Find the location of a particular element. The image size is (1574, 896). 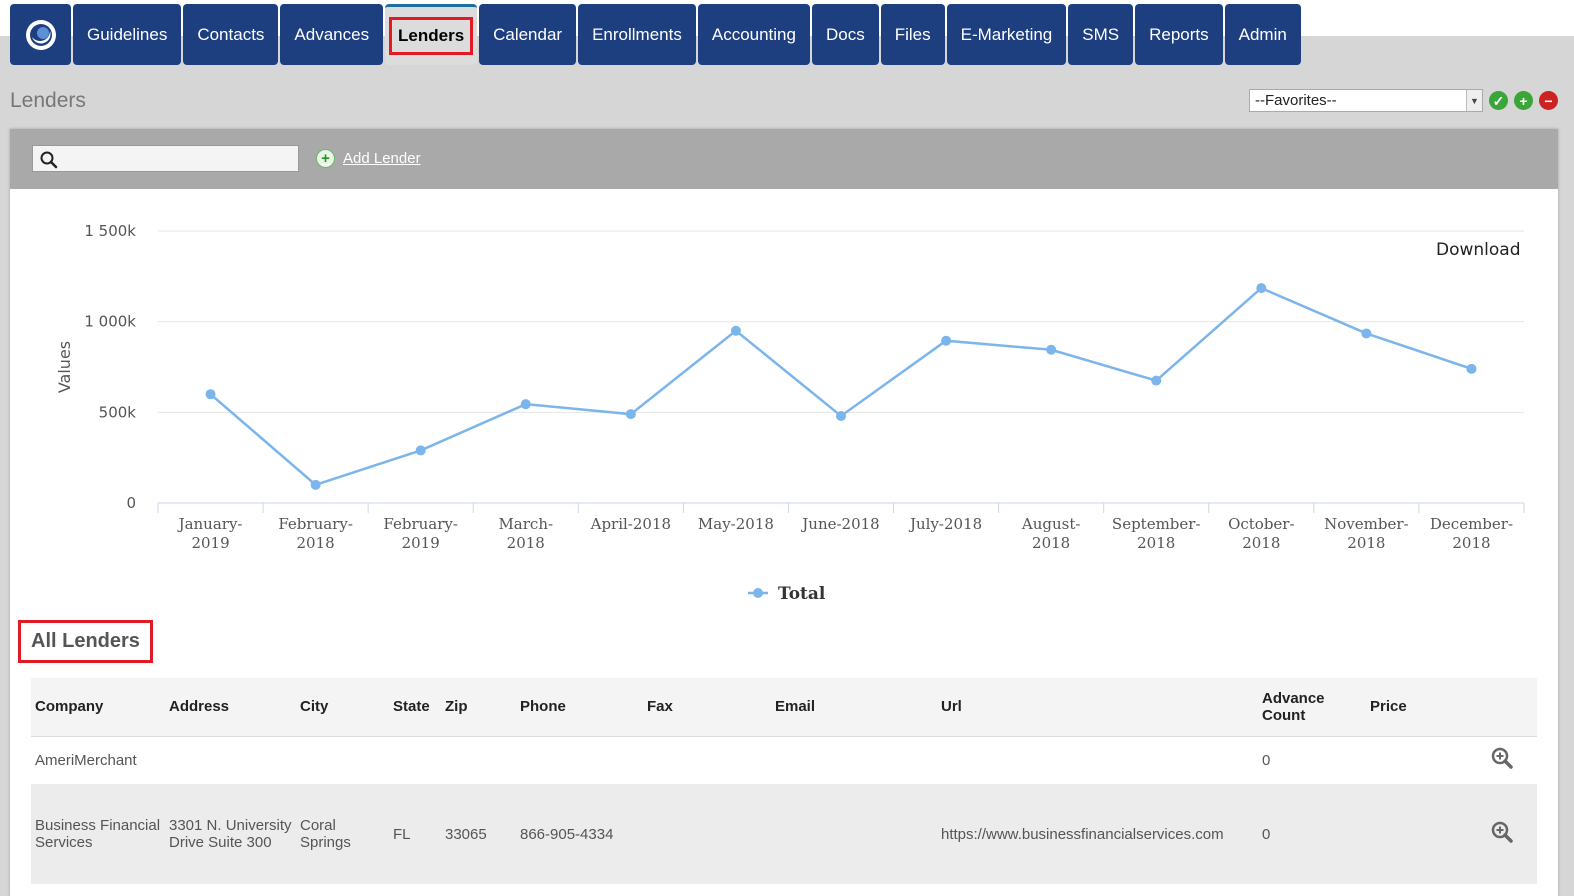

cell-zip: 33065 is located at coordinates (478, 834).